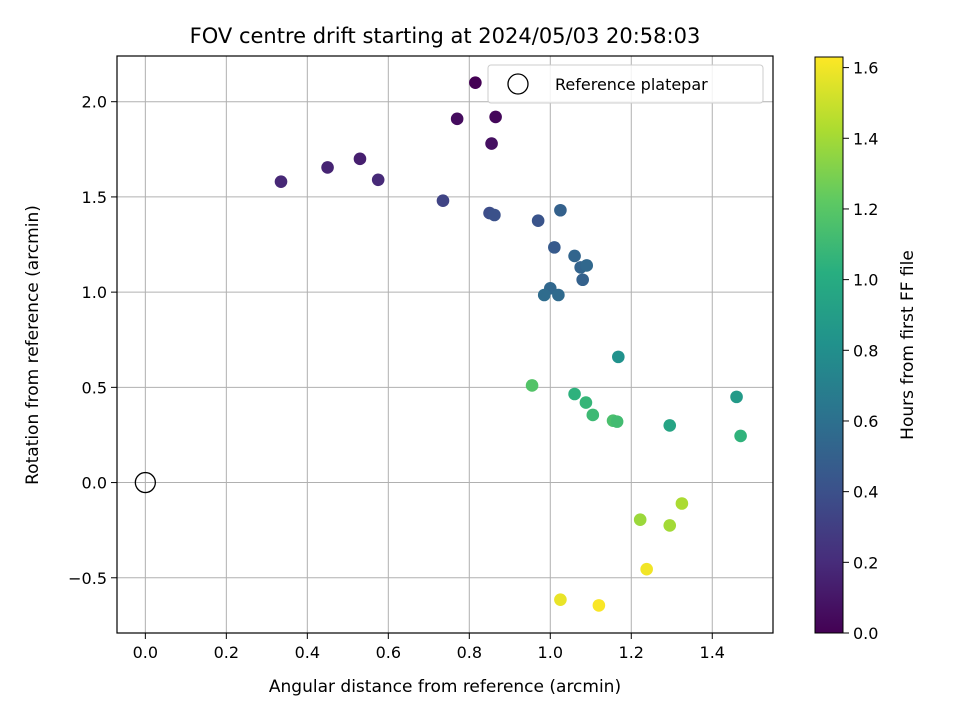 The image size is (960, 720). Describe the element at coordinates (33, 345) in the screenshot. I see `y-axis-title: Rotation from reference (arcmin)` at that location.